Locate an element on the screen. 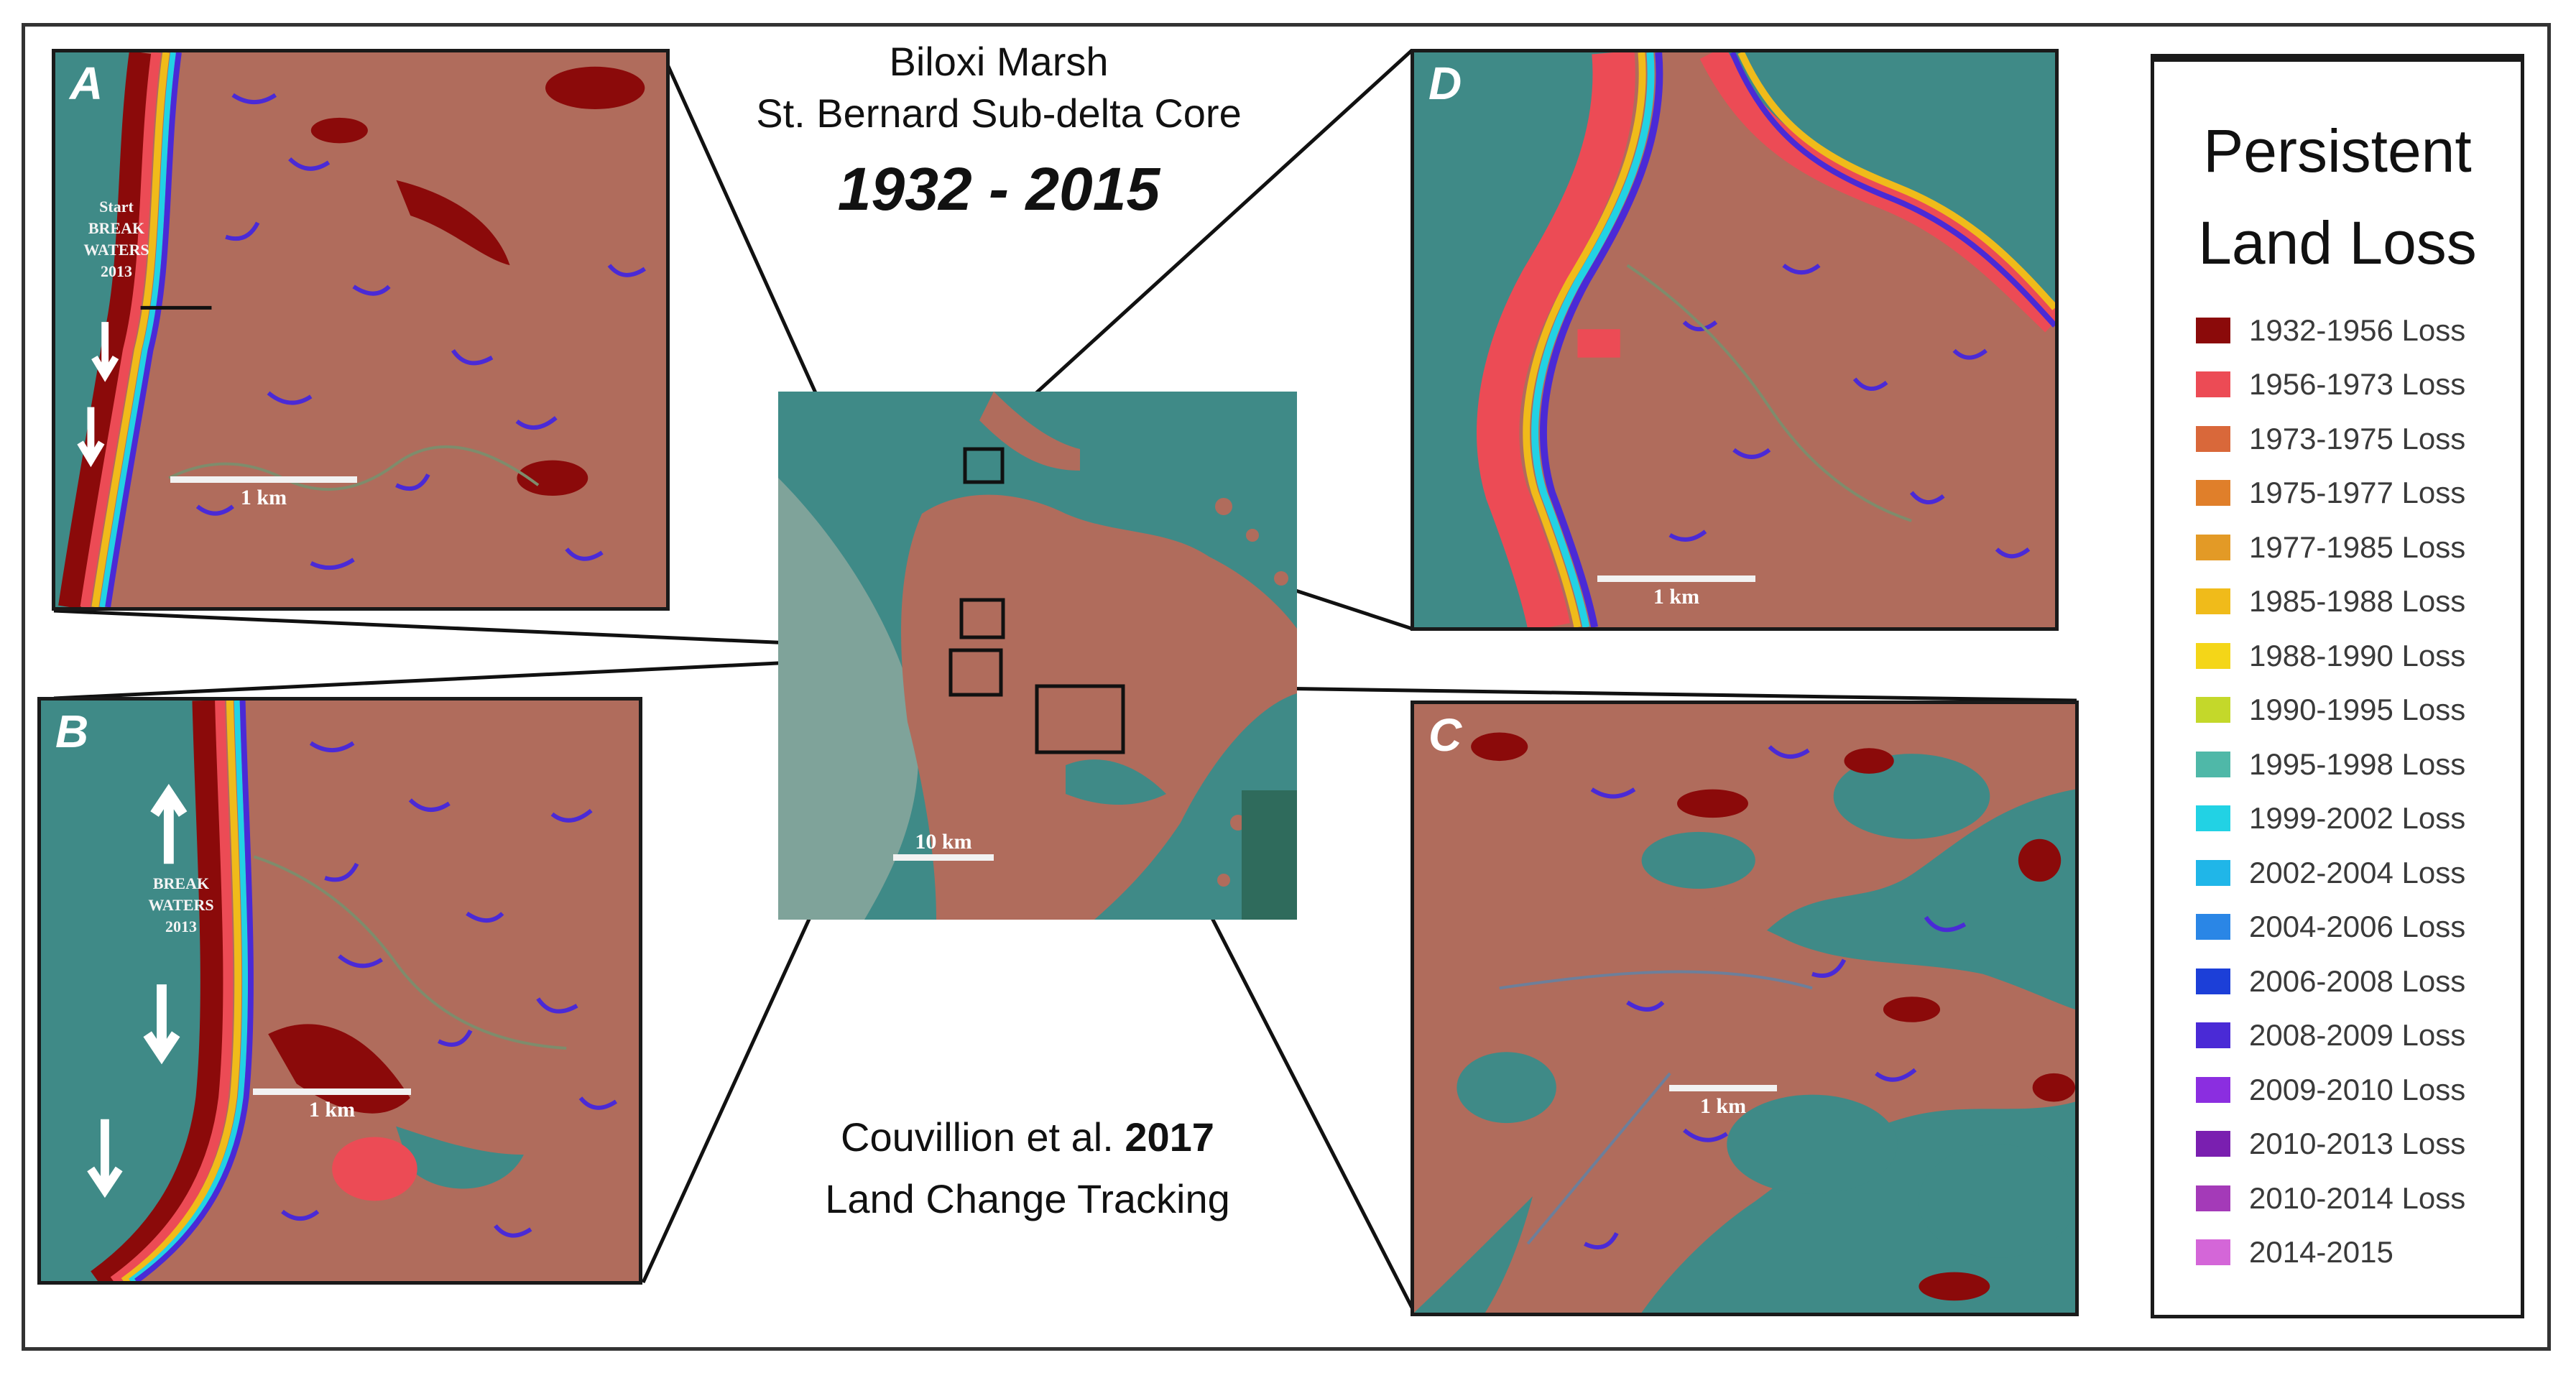 This screenshot has width=2576, height=1373. legend-label: 2004-2006 Loss is located at coordinates (2358, 927).